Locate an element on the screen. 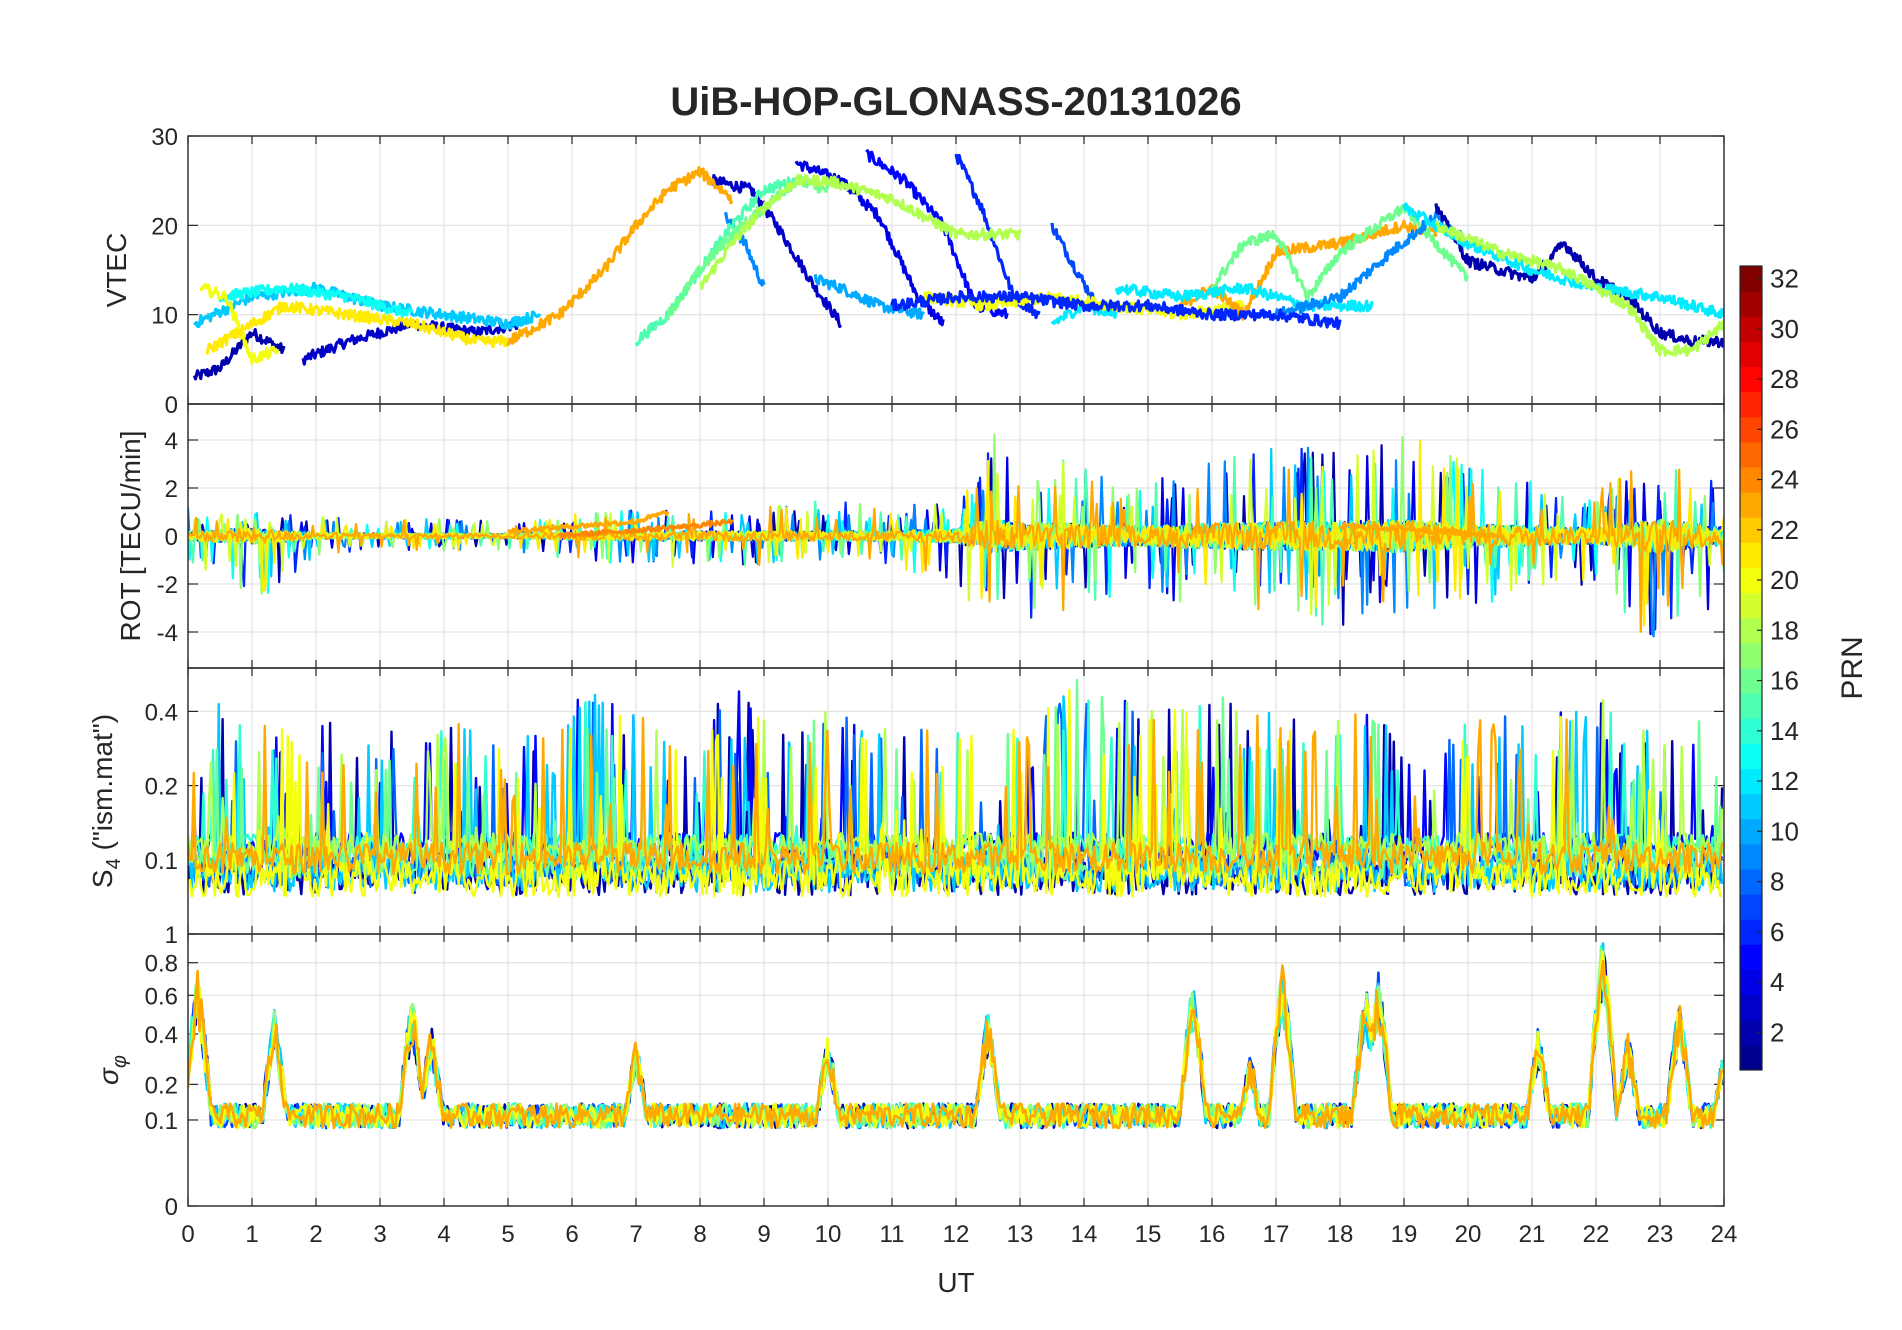 The image size is (1902, 1330). x-tick-label: 8 is located at coordinates (699, 1234).